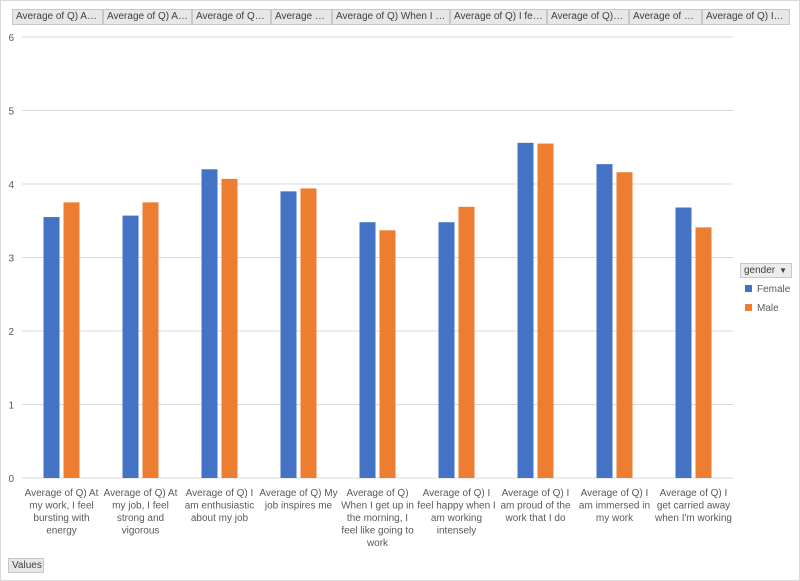  Describe the element at coordinates (26, 565) in the screenshot. I see `values-field-button: Values` at that location.